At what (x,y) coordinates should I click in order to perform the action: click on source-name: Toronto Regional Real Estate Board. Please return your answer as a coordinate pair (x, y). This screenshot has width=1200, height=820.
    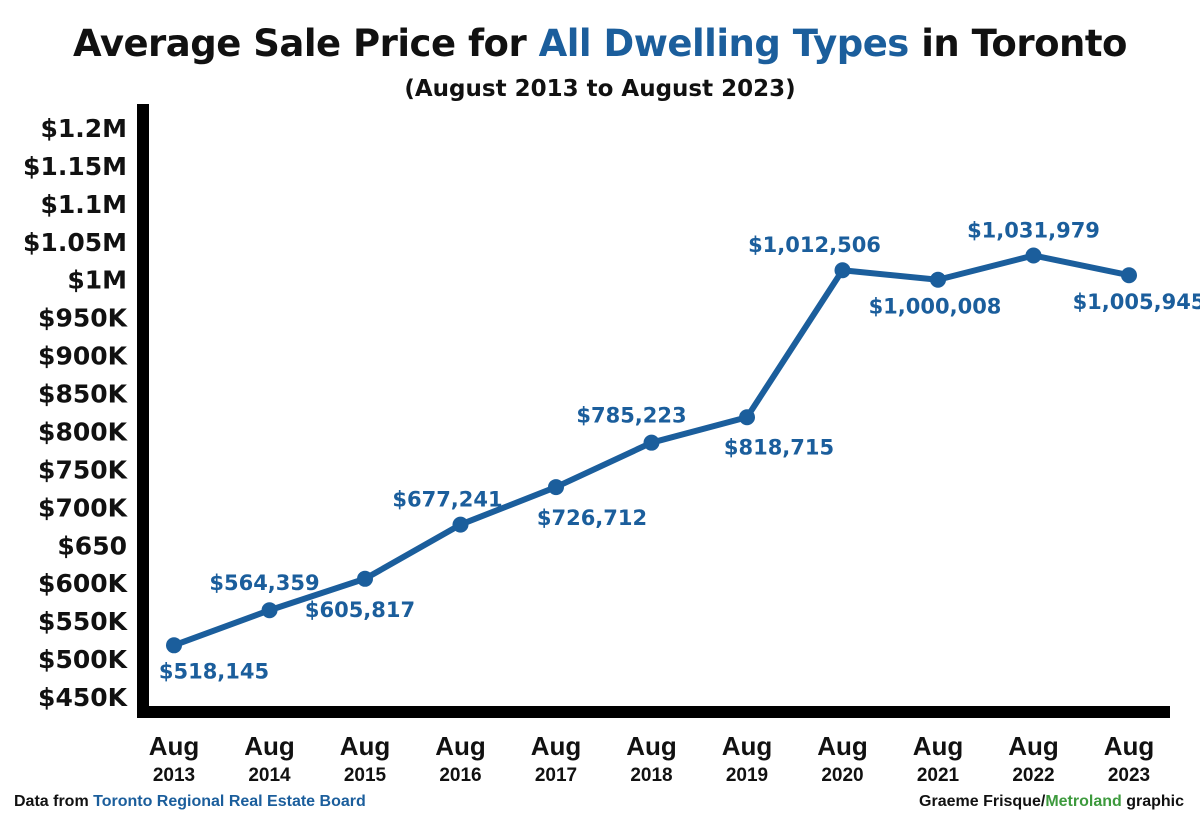
    Looking at the image, I should click on (229, 801).